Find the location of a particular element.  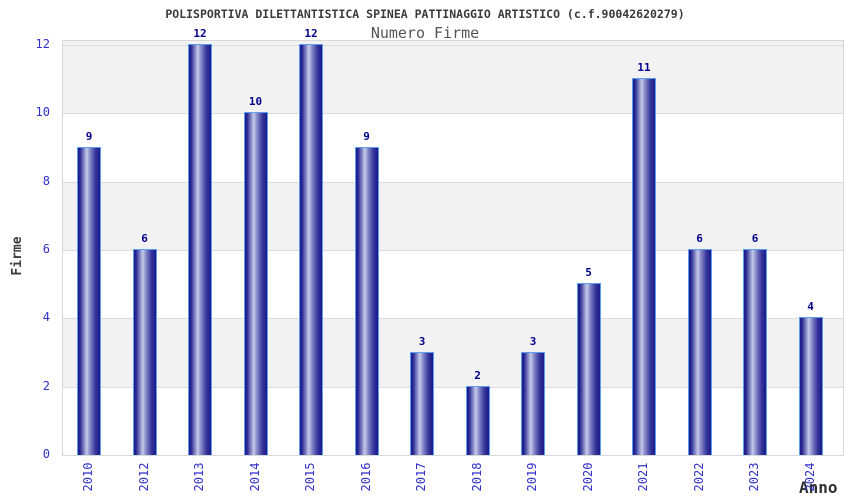

x-tick-label: 2015 is located at coordinates (310, 477).